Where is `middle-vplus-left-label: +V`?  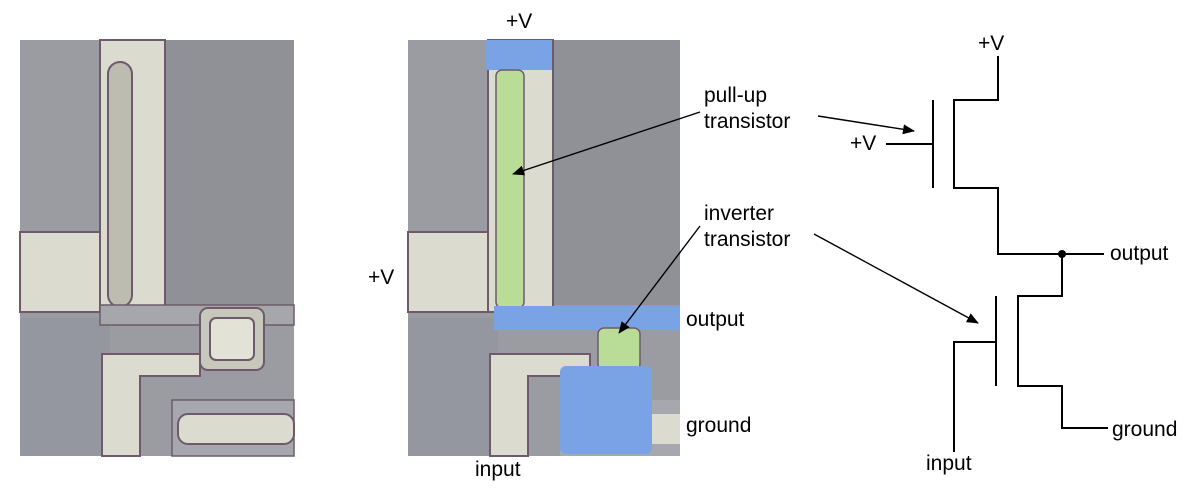 middle-vplus-left-label: +V is located at coordinates (381, 277).